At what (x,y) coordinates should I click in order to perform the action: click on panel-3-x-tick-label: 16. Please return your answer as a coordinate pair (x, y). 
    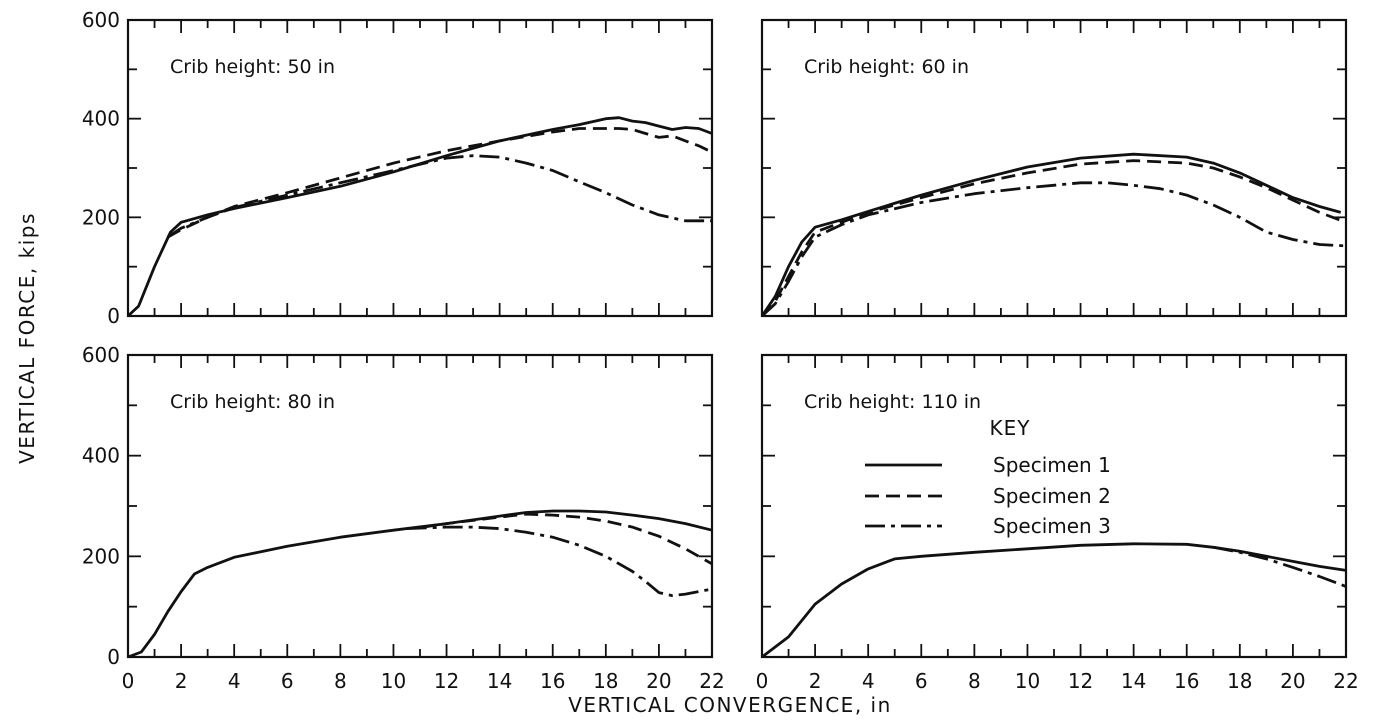
    Looking at the image, I should click on (552, 681).